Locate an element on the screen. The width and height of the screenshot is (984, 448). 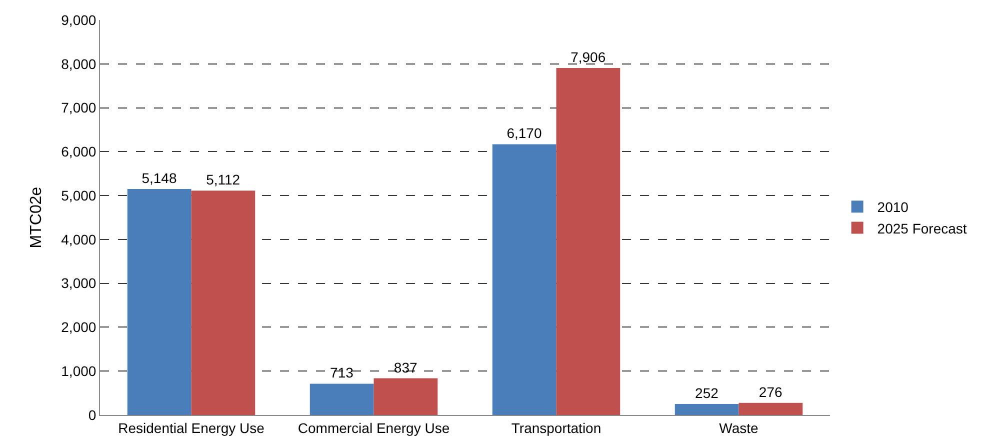
y-tick-label: 2,000 is located at coordinates (78, 327).